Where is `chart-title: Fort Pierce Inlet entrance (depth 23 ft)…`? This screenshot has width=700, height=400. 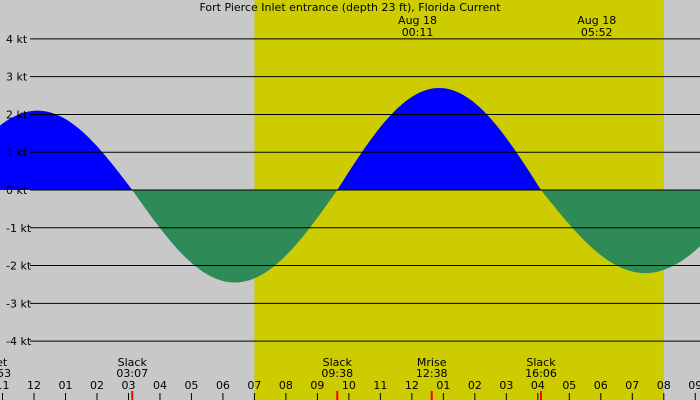 chart-title: Fort Pierce Inlet entrance (depth 23 ft)… is located at coordinates (350, 7).